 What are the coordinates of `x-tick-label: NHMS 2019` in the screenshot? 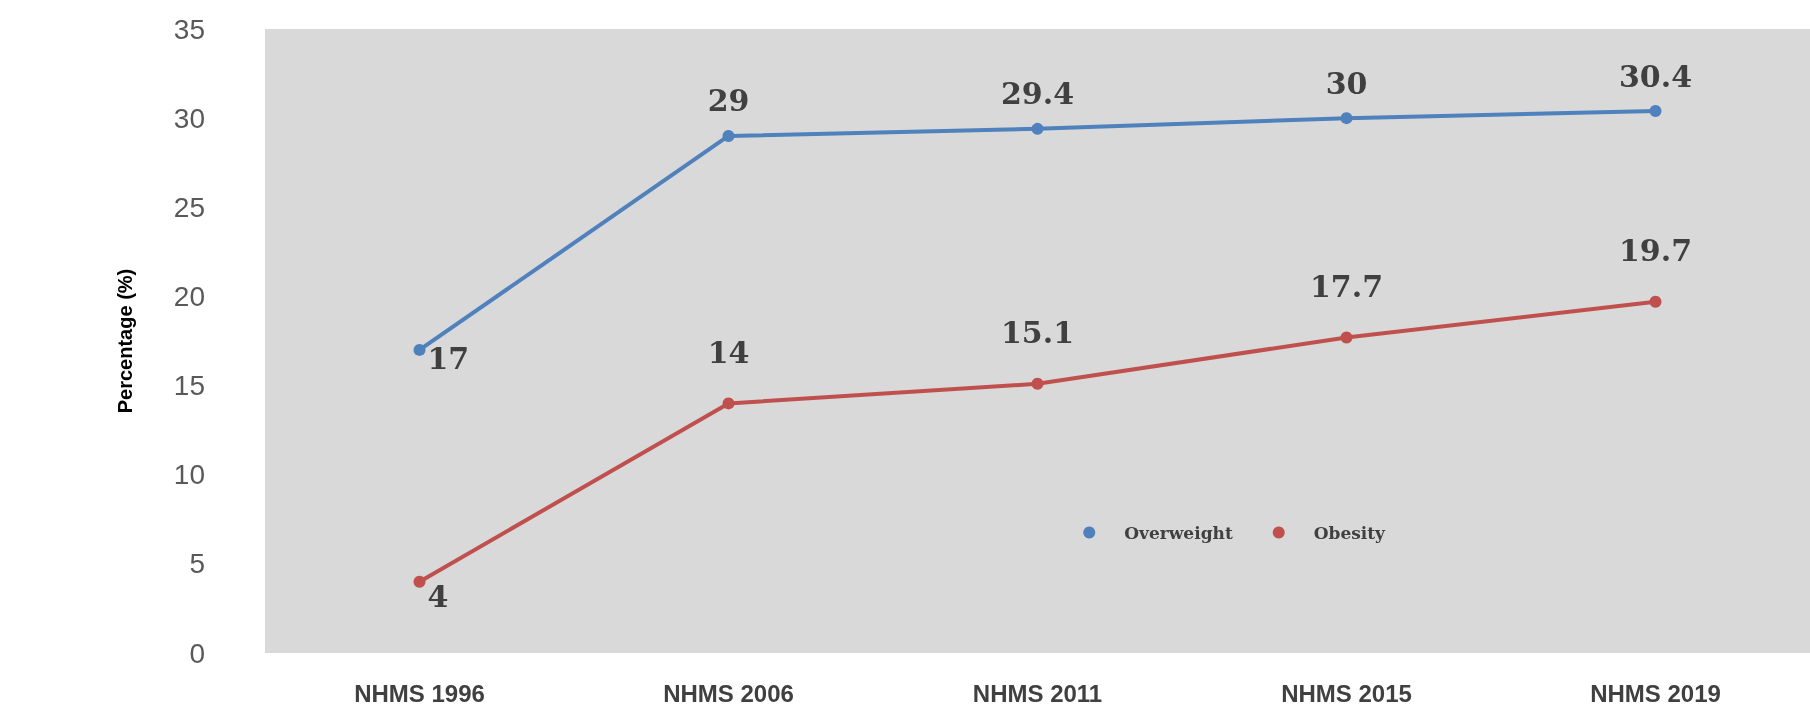 It's located at (1655, 693).